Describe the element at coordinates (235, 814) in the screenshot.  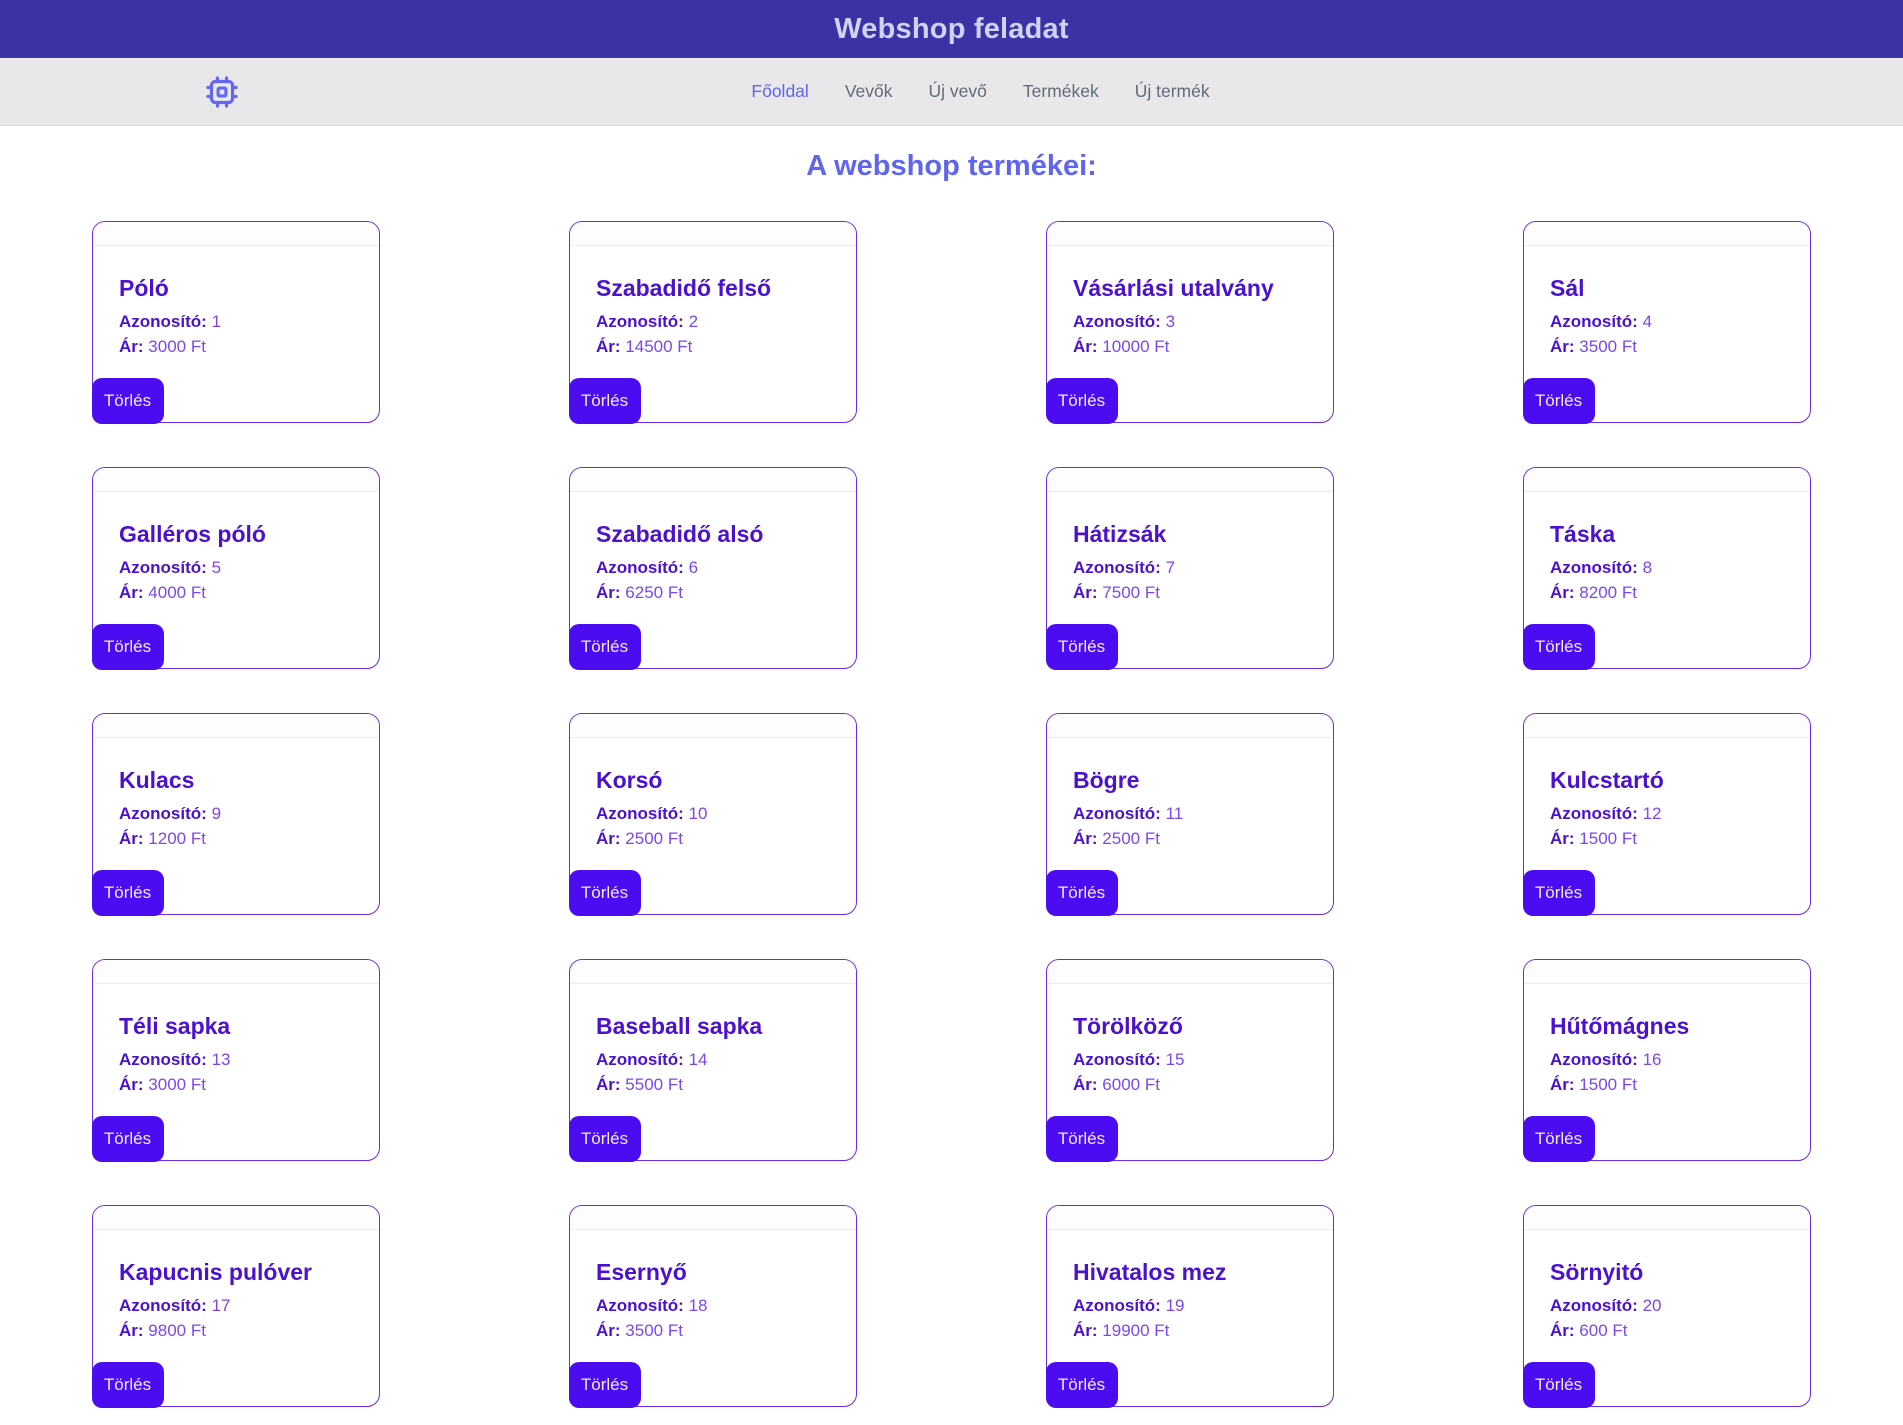
I see `product-card: Kulacs Azonosító: 9 Ár: 1200 Ft Törlés` at that location.